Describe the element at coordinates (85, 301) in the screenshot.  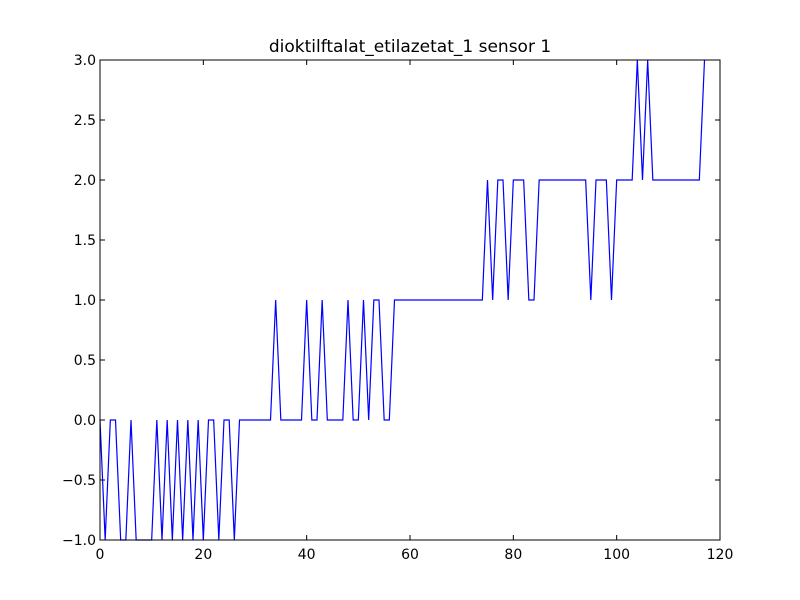
I see `y-tick-label: 1.0` at that location.